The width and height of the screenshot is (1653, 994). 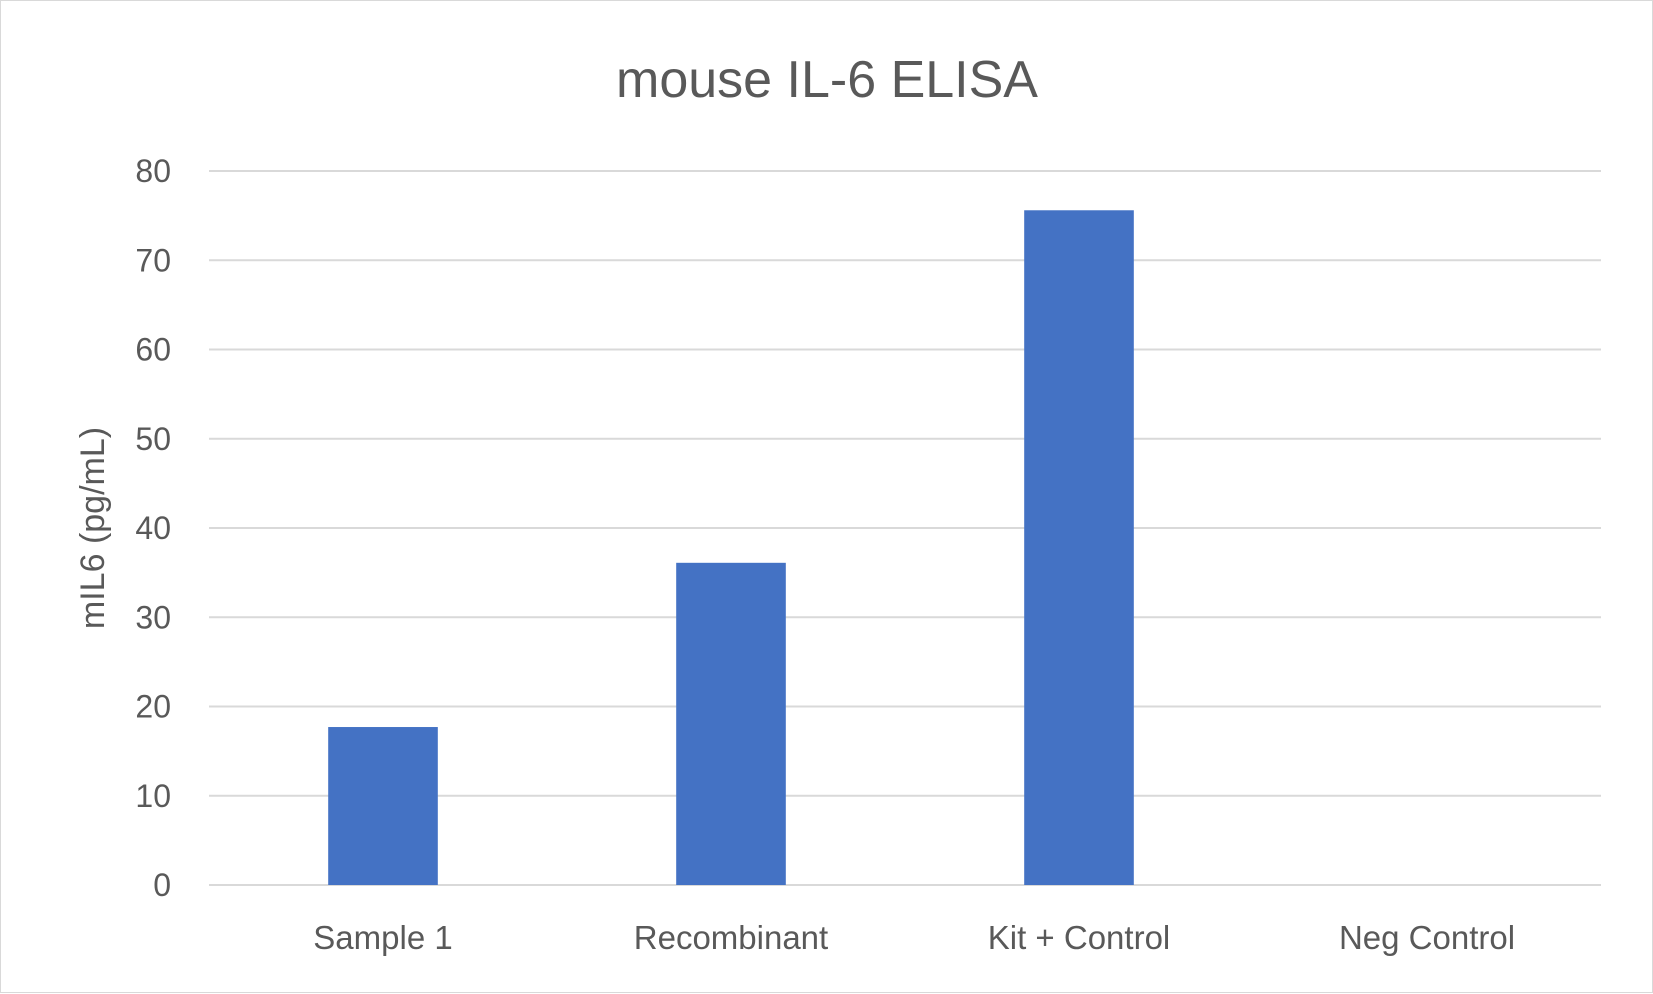 What do you see at coordinates (153, 617) in the screenshot?
I see `y-tick-label: 30` at bounding box center [153, 617].